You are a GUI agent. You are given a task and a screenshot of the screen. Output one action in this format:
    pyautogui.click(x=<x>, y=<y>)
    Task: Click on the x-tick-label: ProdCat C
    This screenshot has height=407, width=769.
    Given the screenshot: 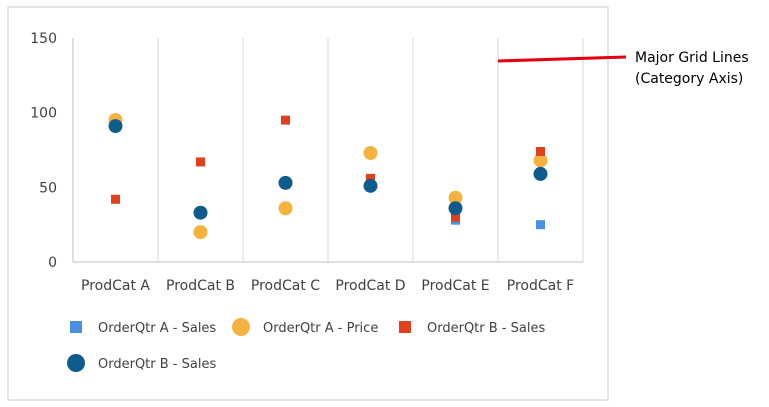 What is the action you would take?
    pyautogui.click(x=285, y=286)
    